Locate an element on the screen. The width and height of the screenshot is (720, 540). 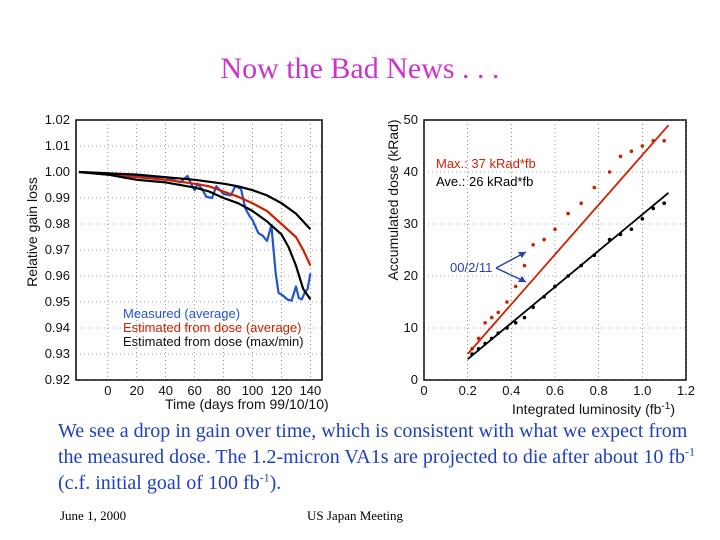
caption-text-2: (c.f. initial goal of 100 fb is located at coordinates (159, 483).